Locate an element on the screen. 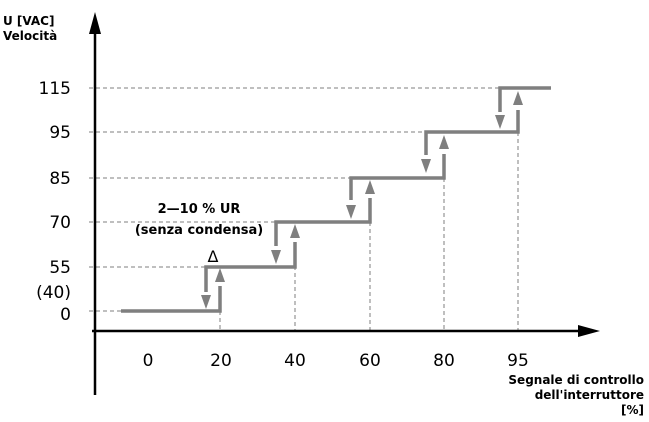  y-tick: 55 is located at coordinates (60, 268).